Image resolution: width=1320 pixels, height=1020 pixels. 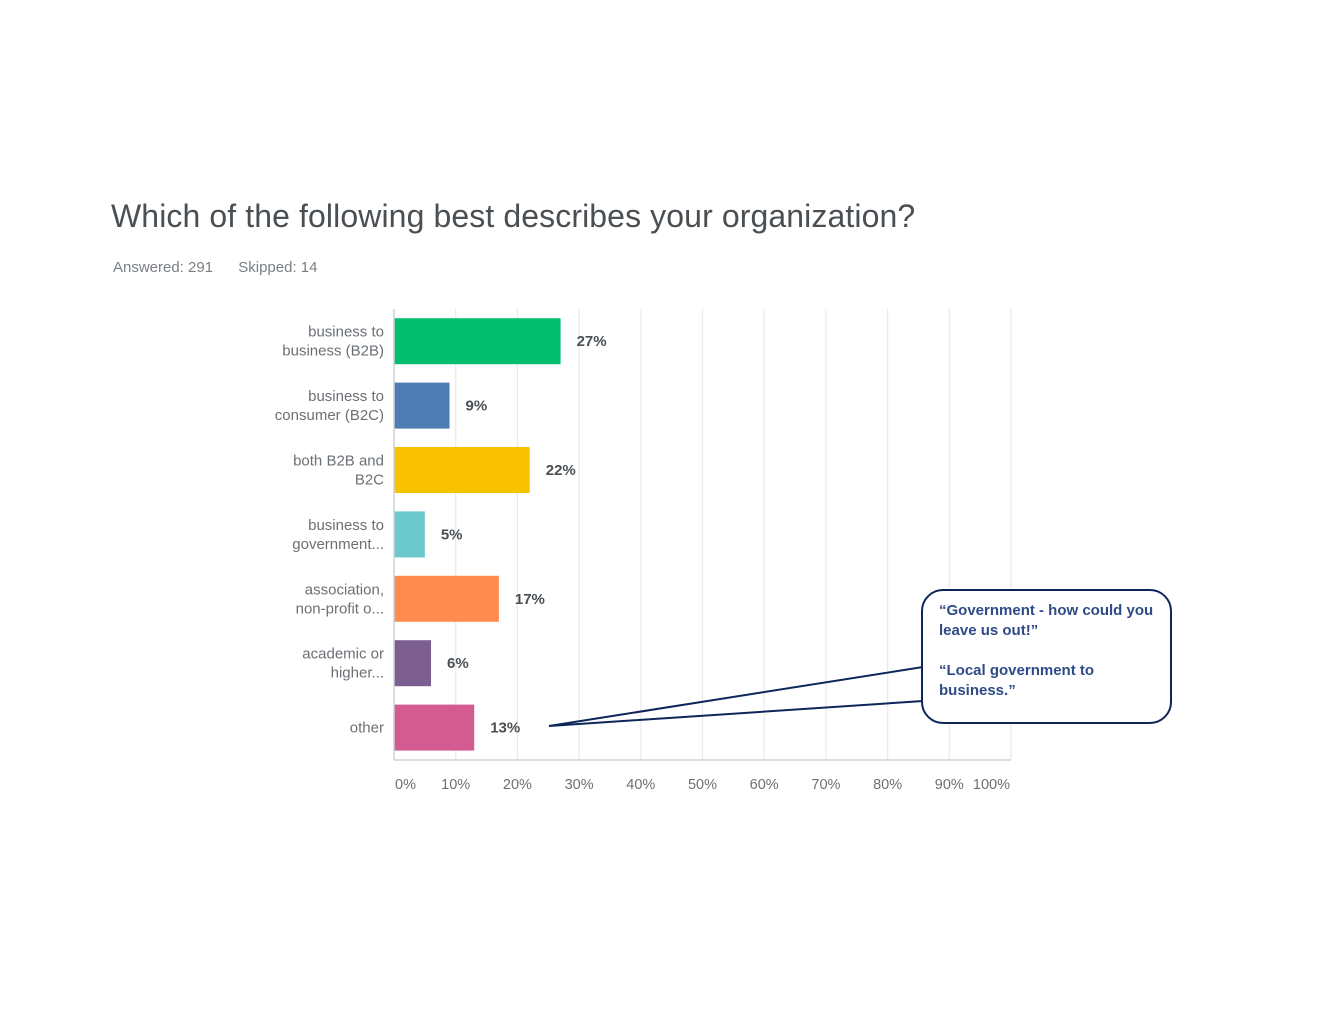 I want to click on x-tick-label: 30%, so click(x=579, y=785).